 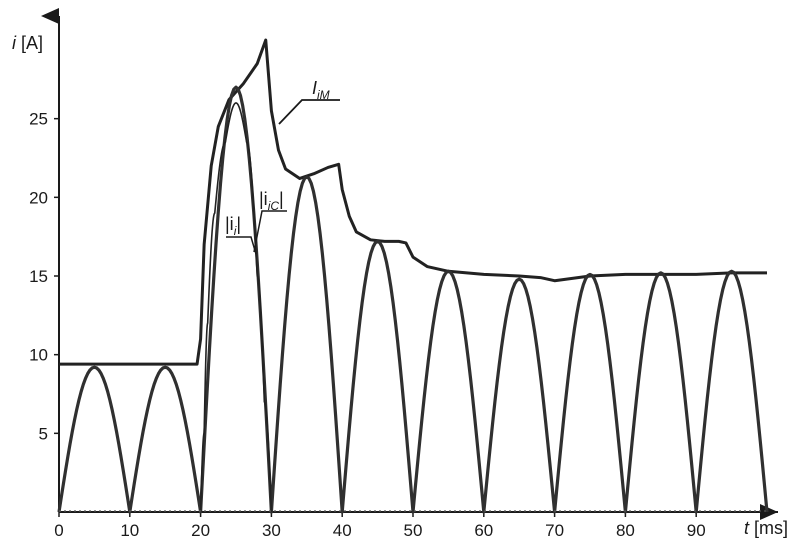 What do you see at coordinates (38, 197) in the screenshot?
I see `y-tick-label: 20` at bounding box center [38, 197].